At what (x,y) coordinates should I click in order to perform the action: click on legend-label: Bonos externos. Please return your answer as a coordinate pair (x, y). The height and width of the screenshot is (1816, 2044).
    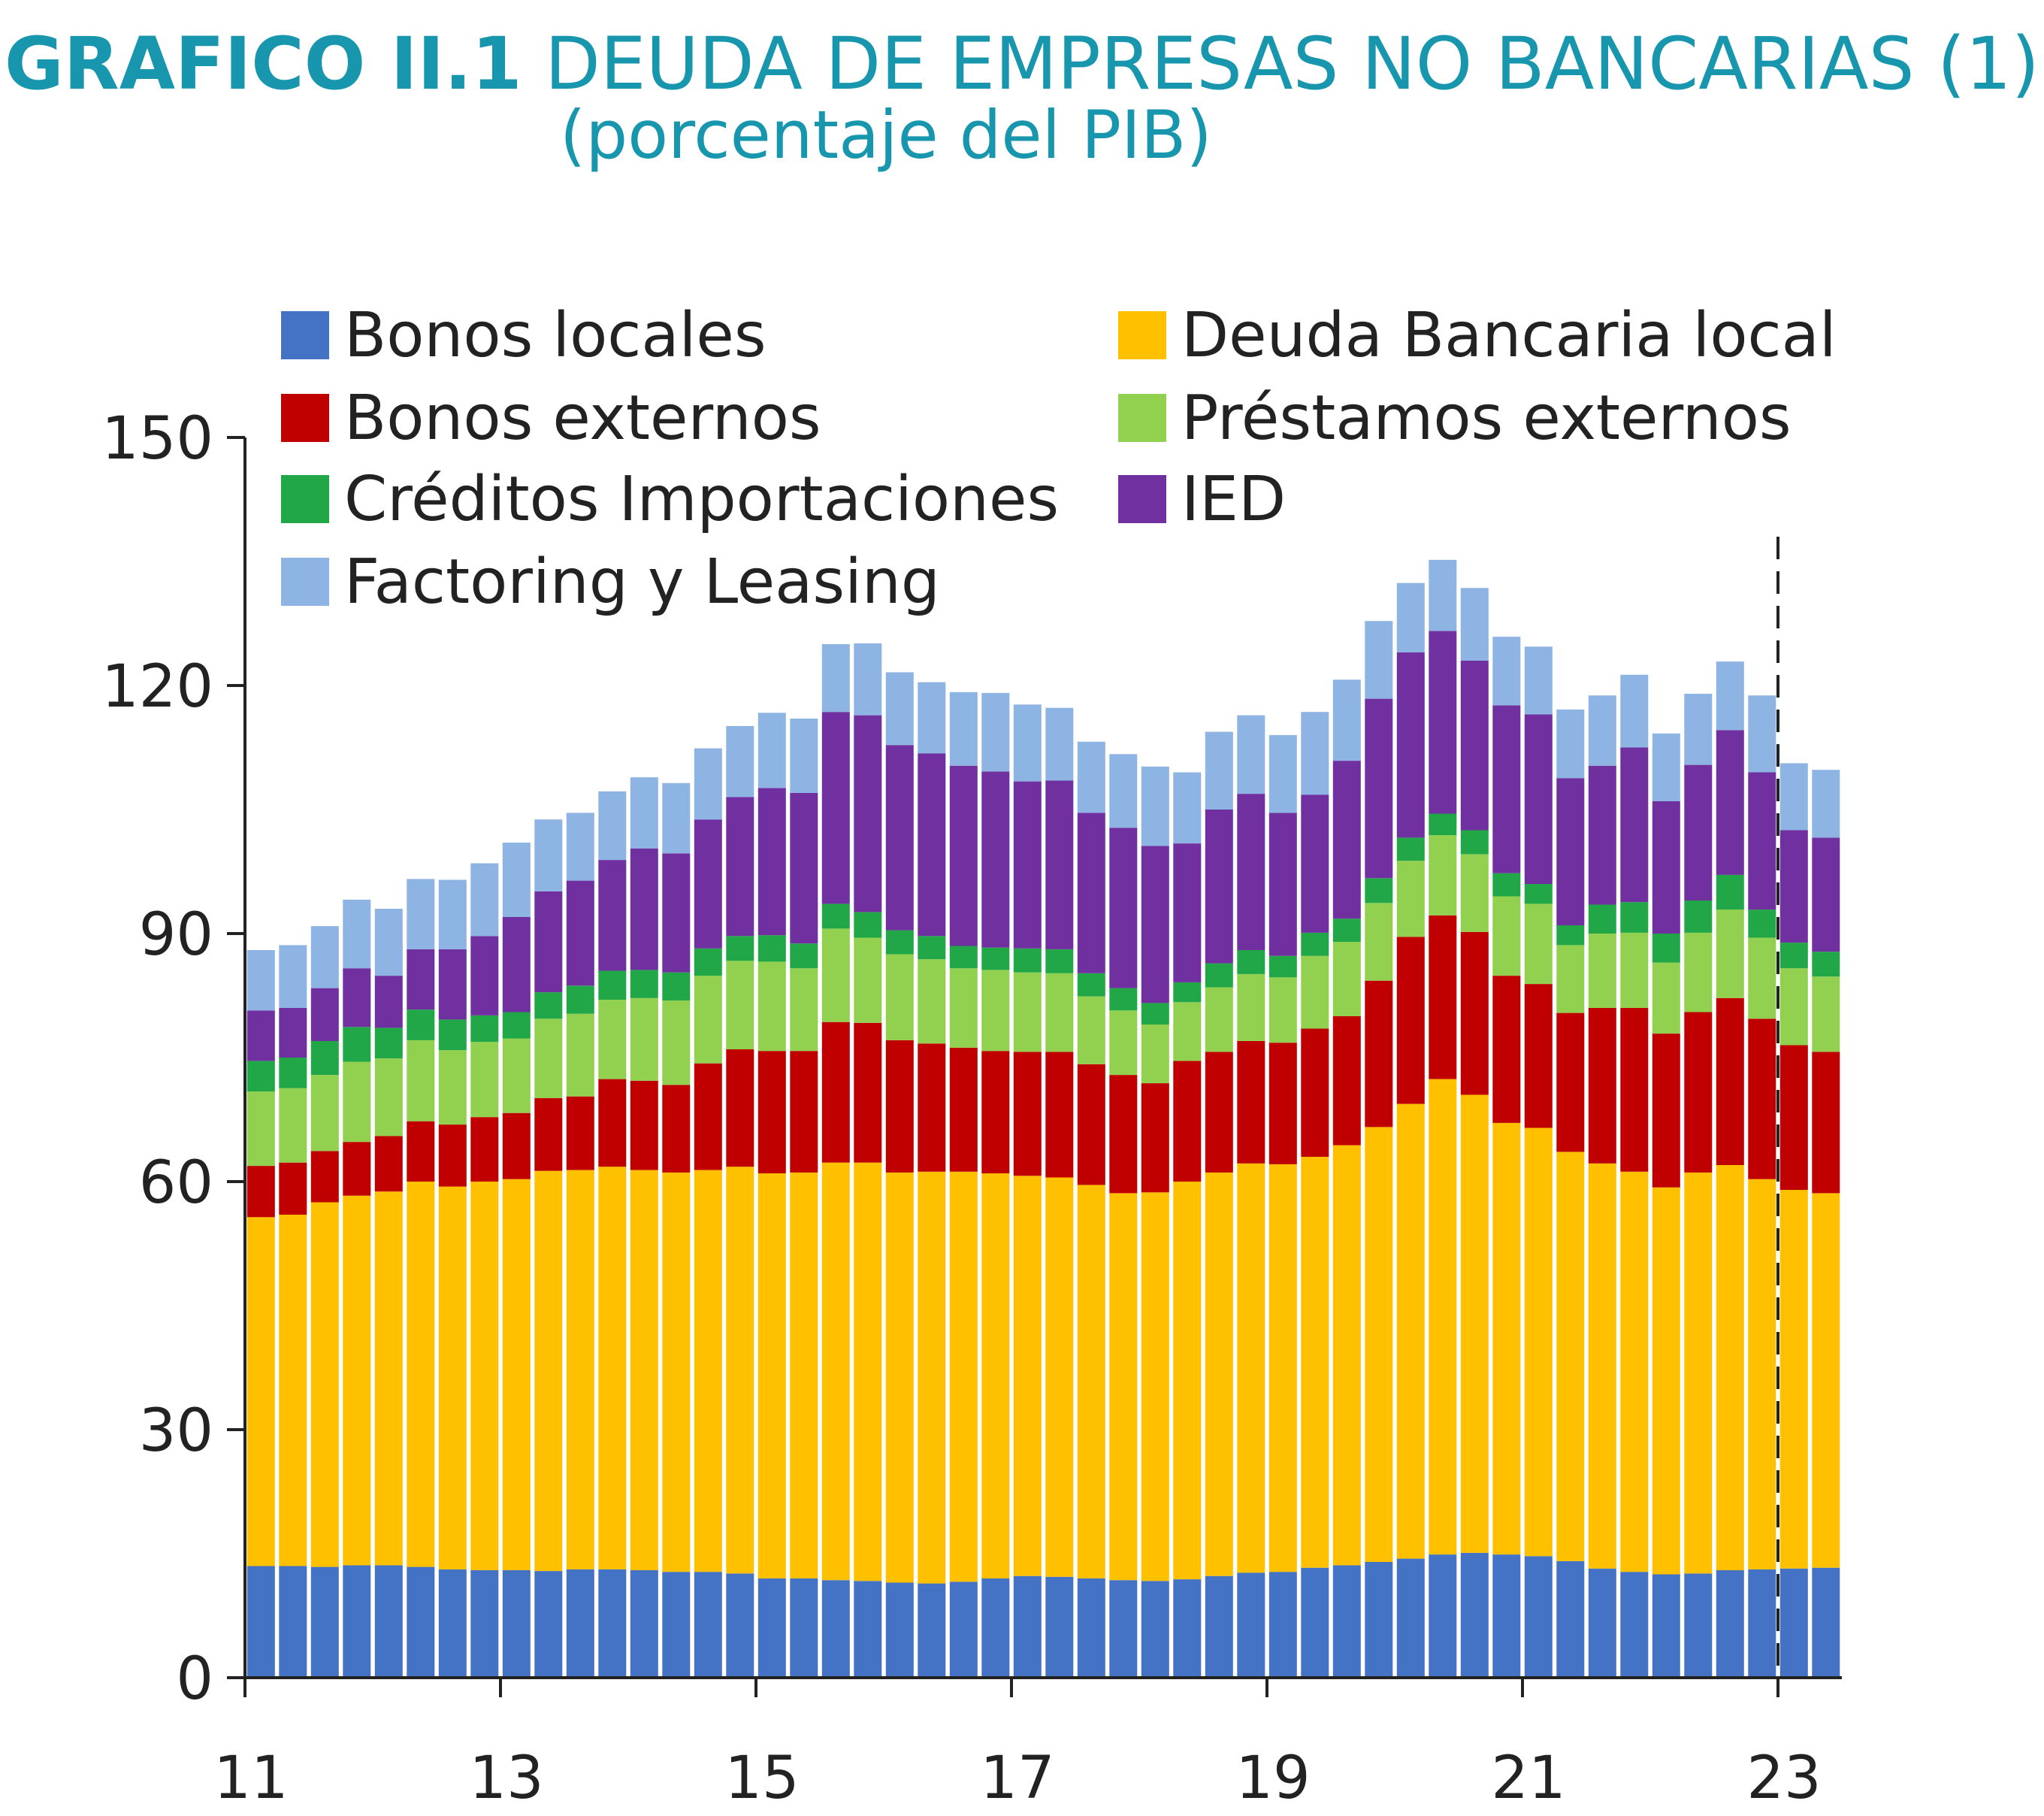
    Looking at the image, I should click on (582, 418).